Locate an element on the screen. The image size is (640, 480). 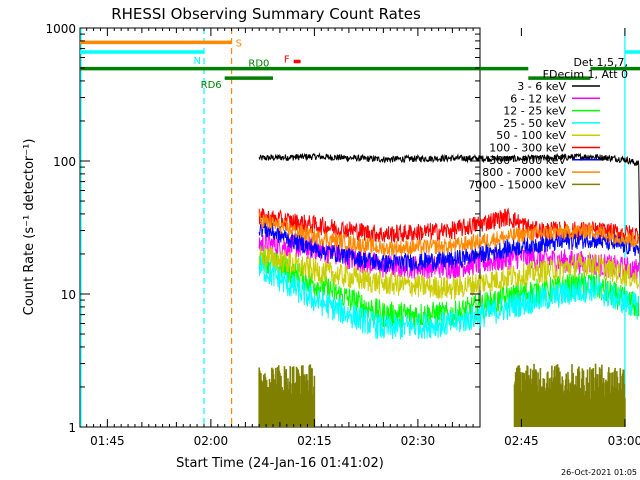
y-tick-label: 1000 is located at coordinates (60, 29).